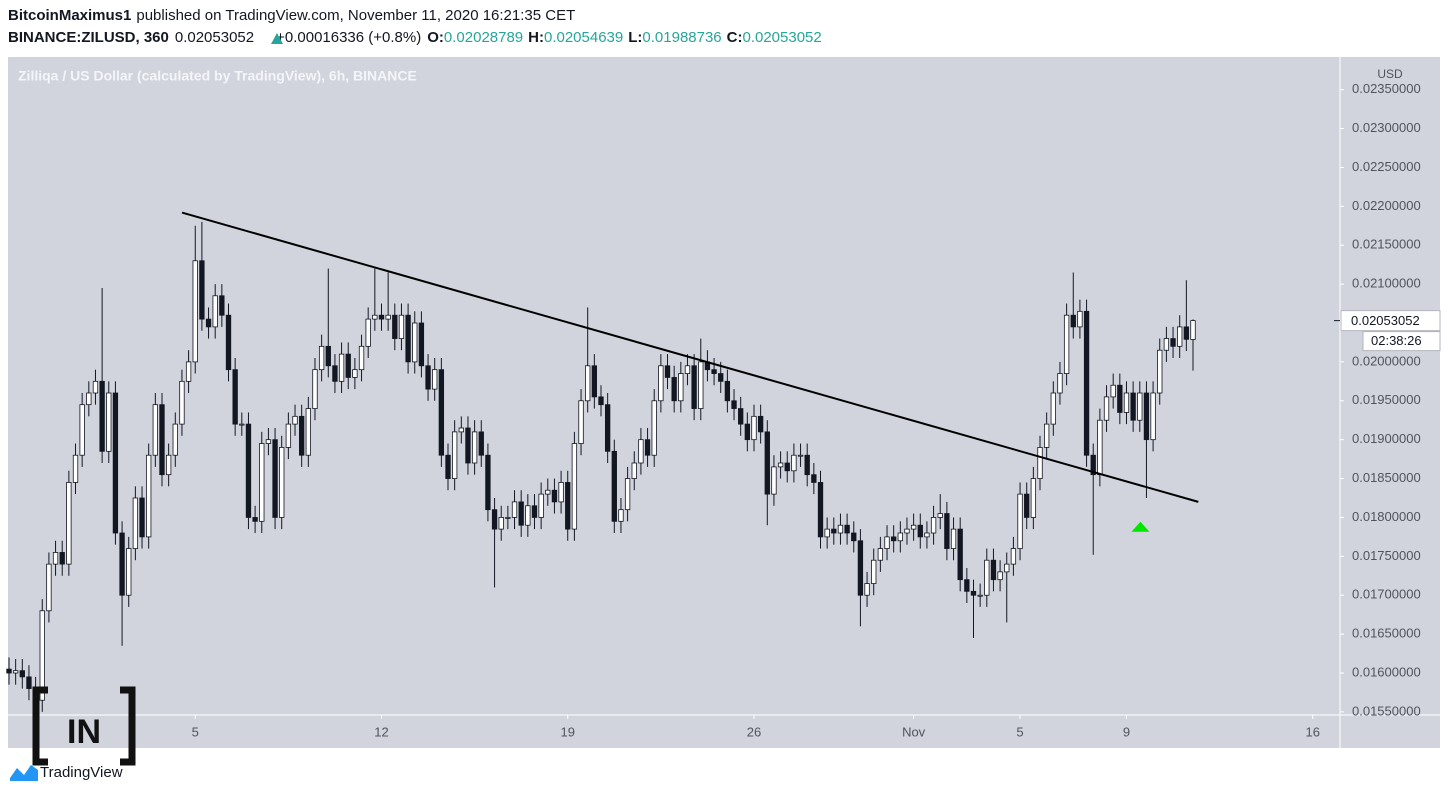 Image resolution: width=1450 pixels, height=797 pixels. I want to click on author: BitcoinMaximus1, so click(69, 15).